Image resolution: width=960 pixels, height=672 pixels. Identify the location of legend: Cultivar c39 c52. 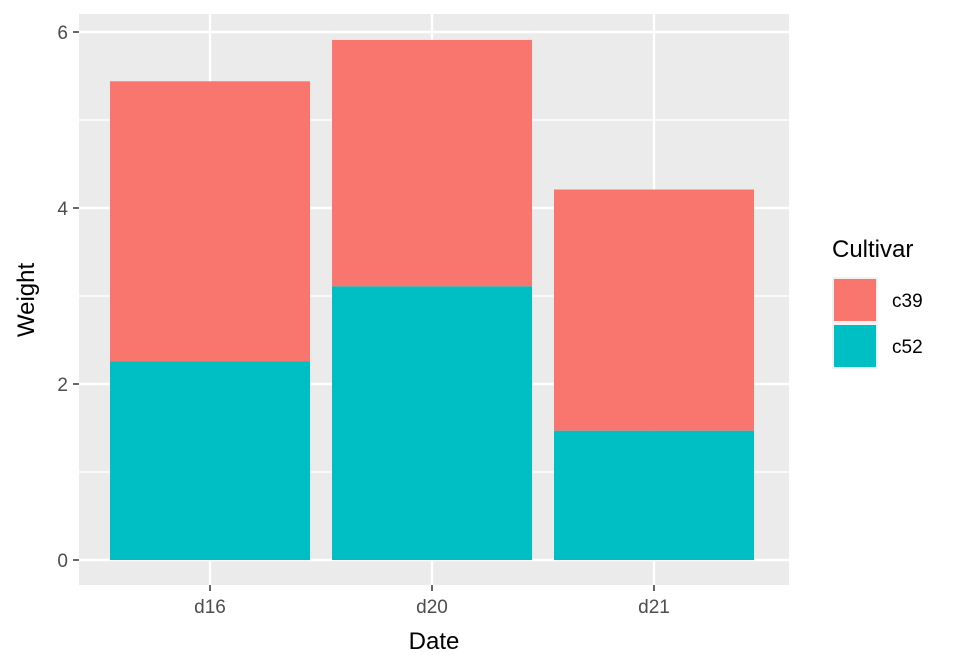
(877, 302).